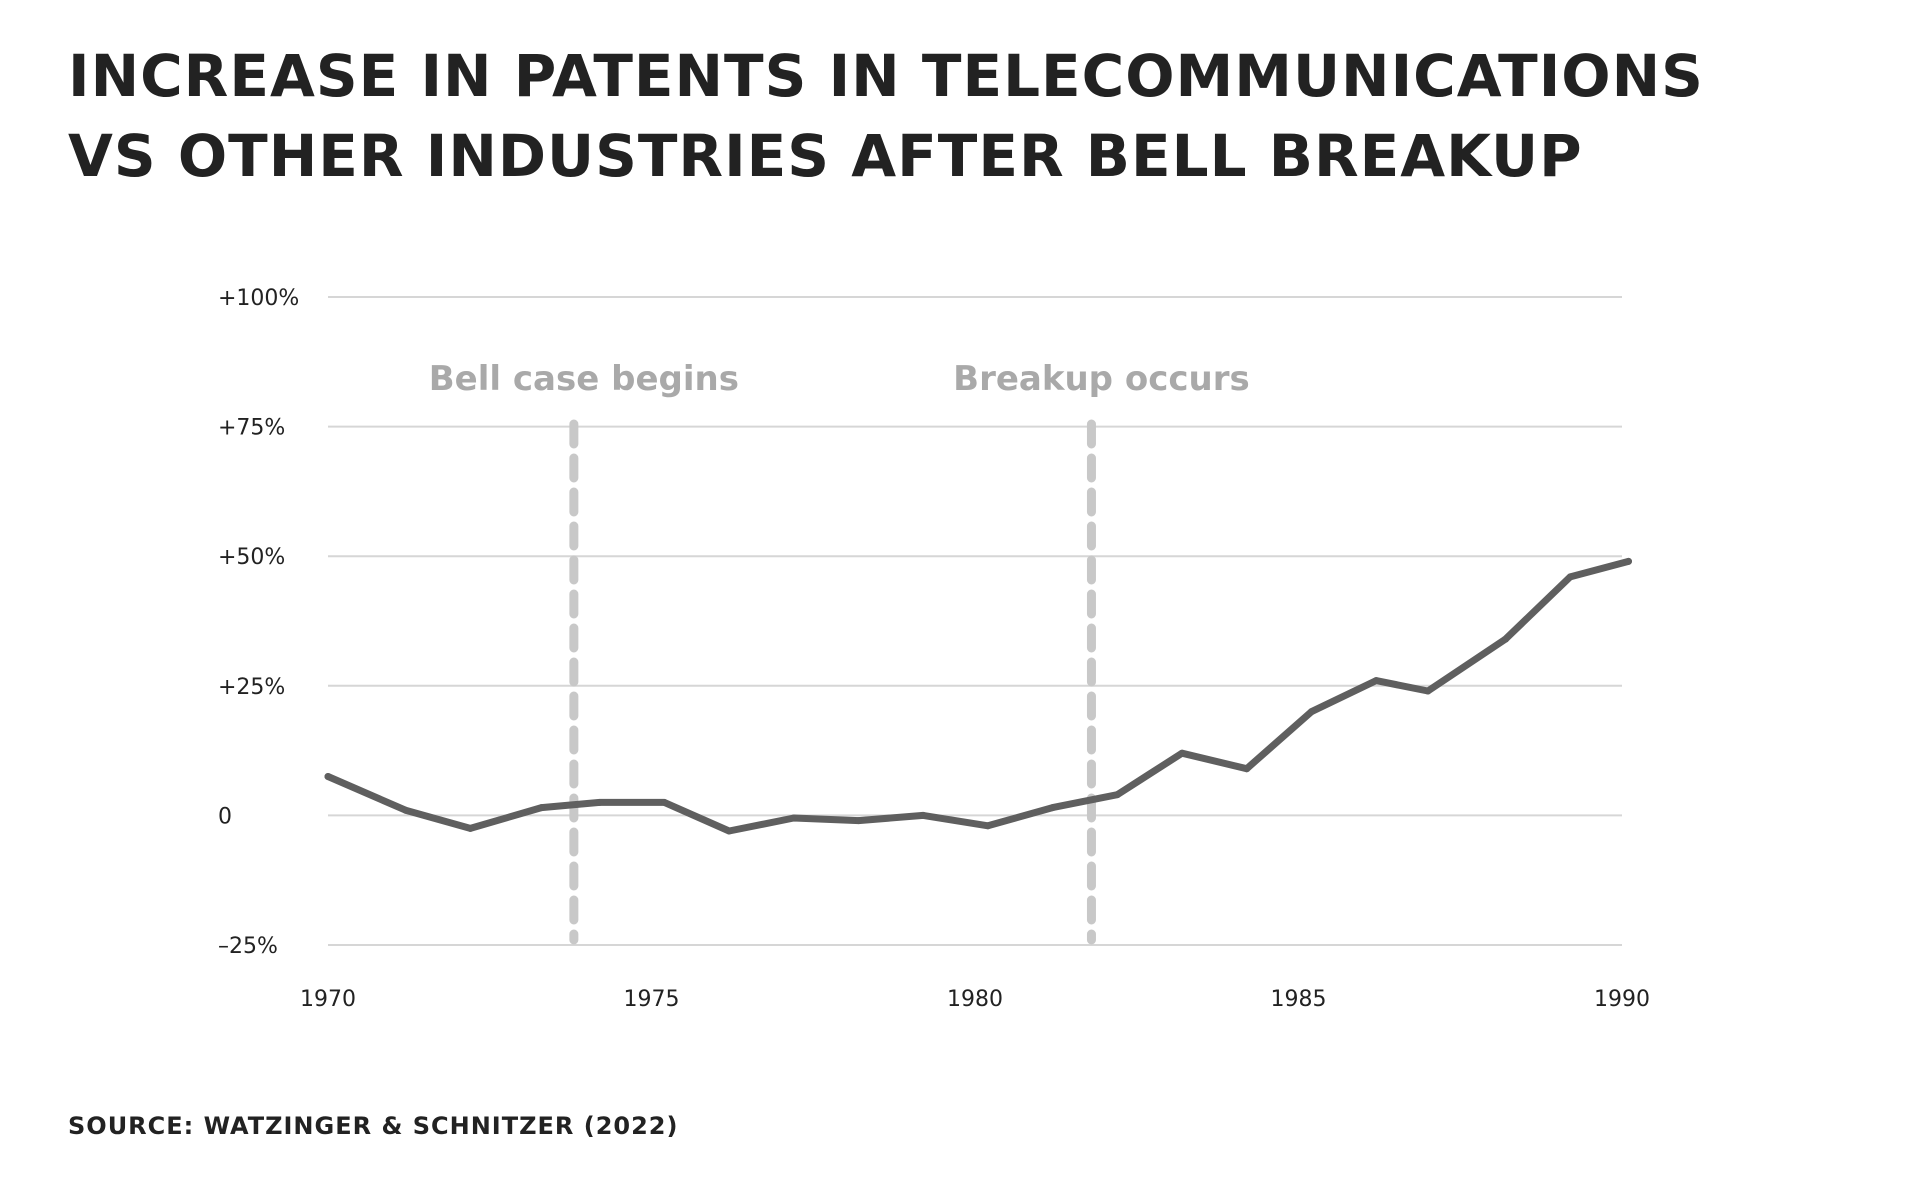 This screenshot has width=1920, height=1200. What do you see at coordinates (652, 999) in the screenshot?
I see `x-tick-label: 1975` at bounding box center [652, 999].